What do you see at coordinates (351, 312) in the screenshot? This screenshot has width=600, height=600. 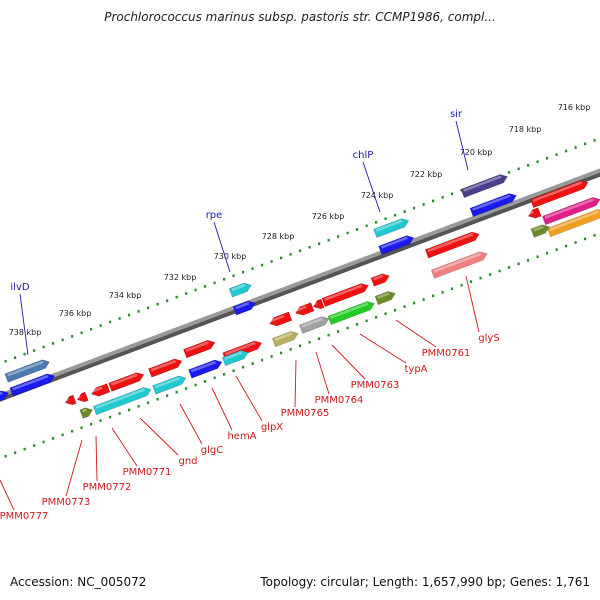 I see `gene-typA-green` at bounding box center [351, 312].